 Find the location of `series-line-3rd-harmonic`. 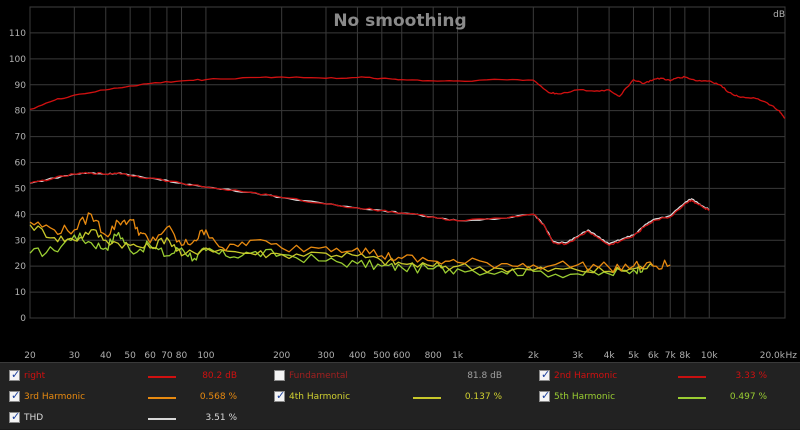

series-line-3rd-harmonic is located at coordinates (350, 242).